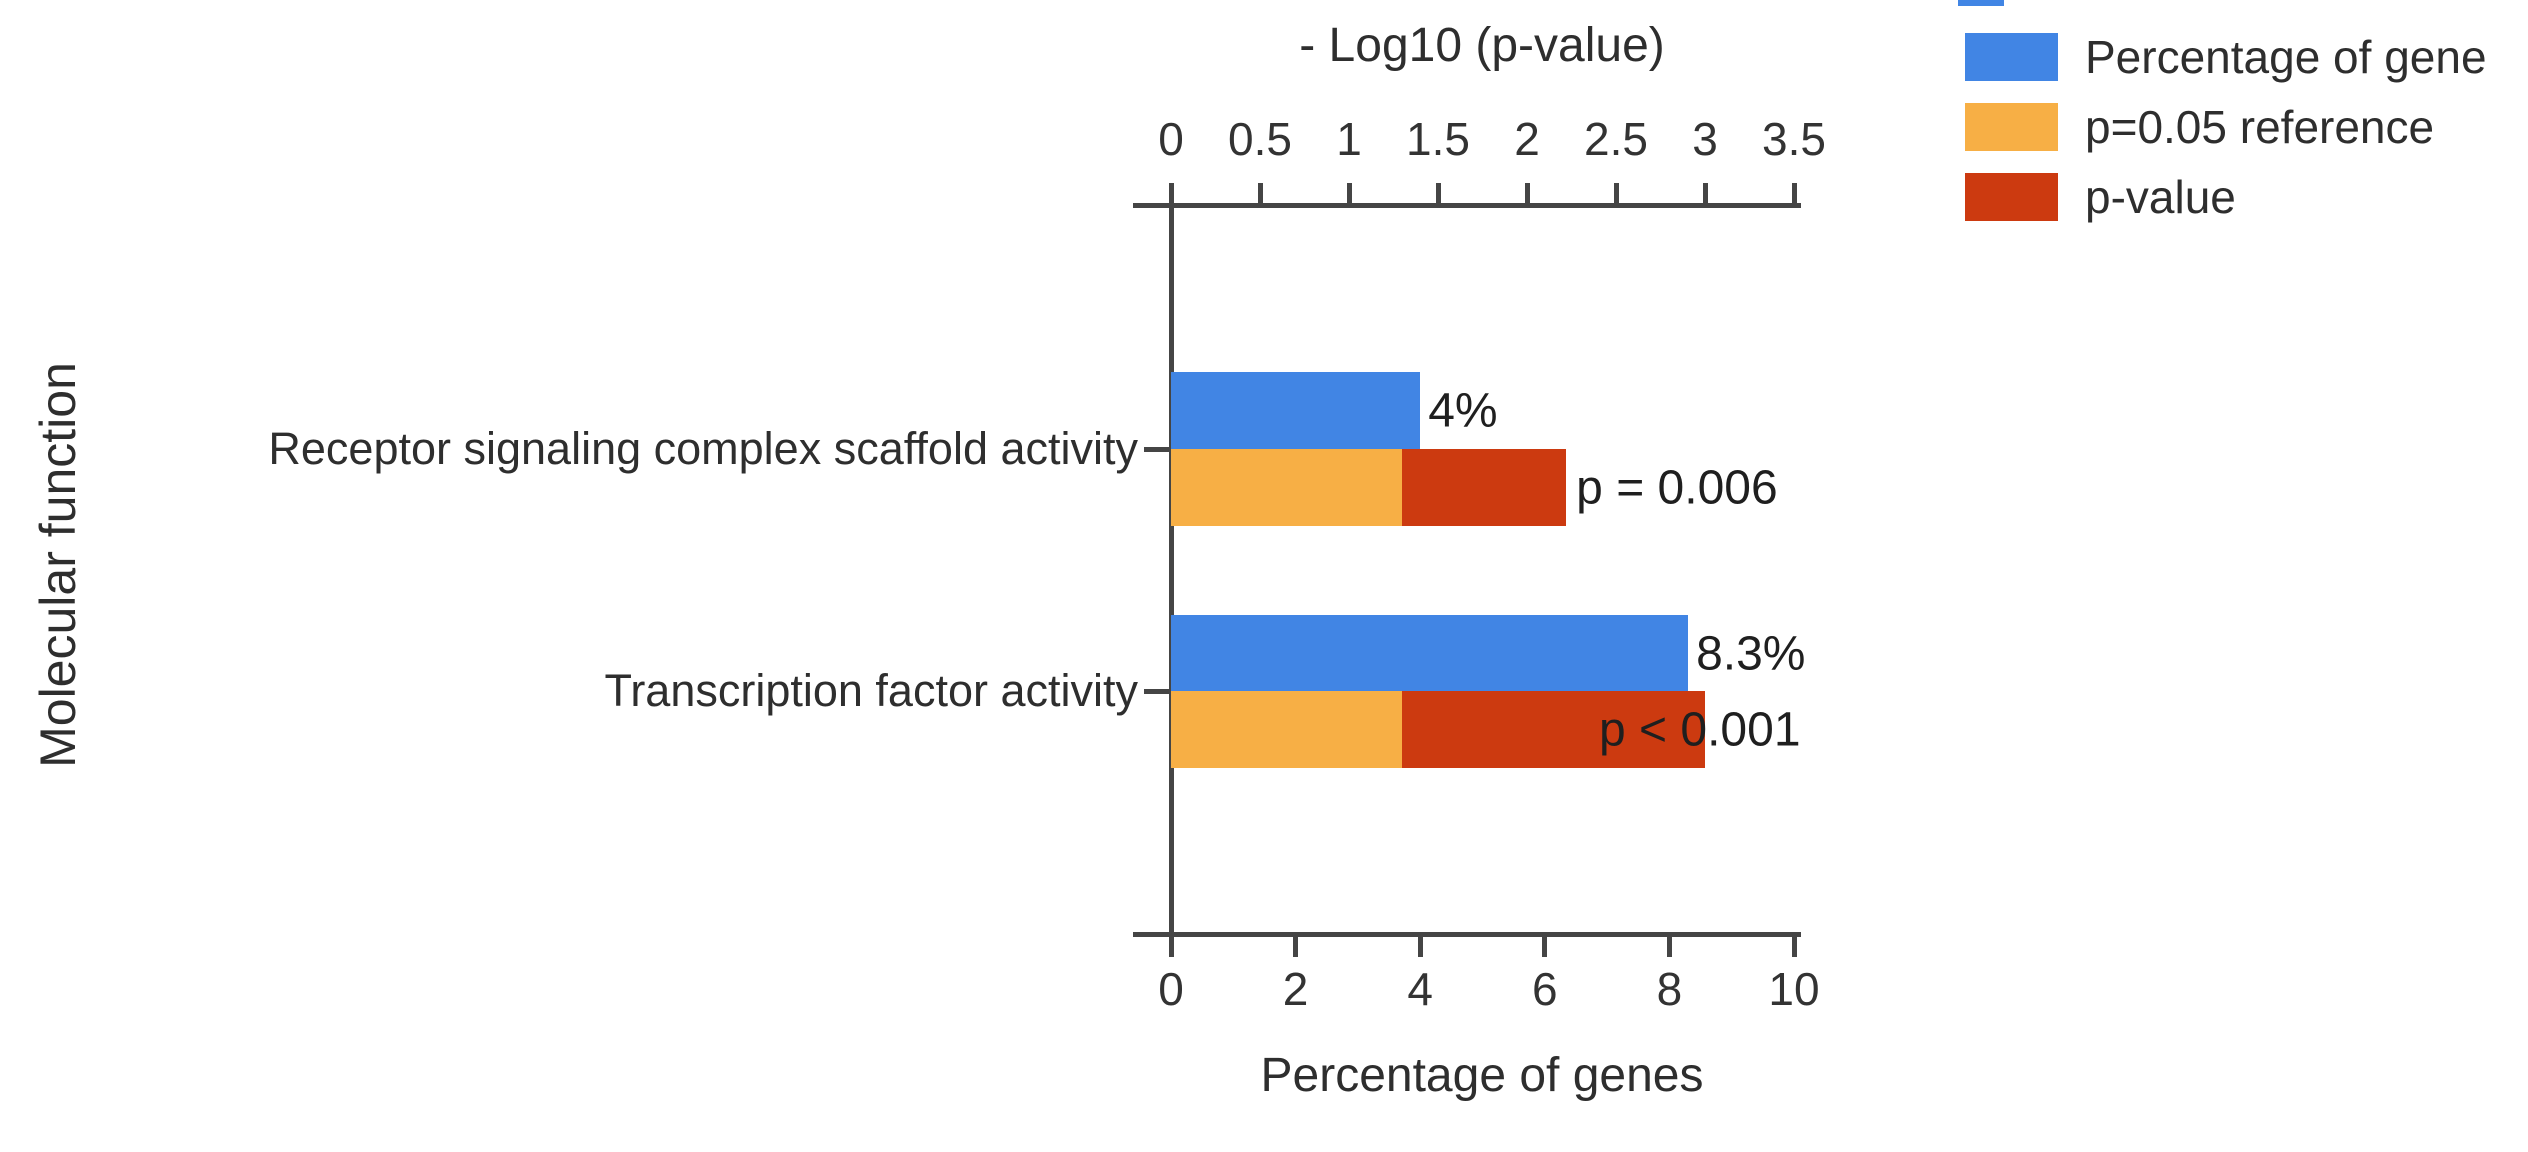  I want to click on top-axis-line, so click(1467, 205).